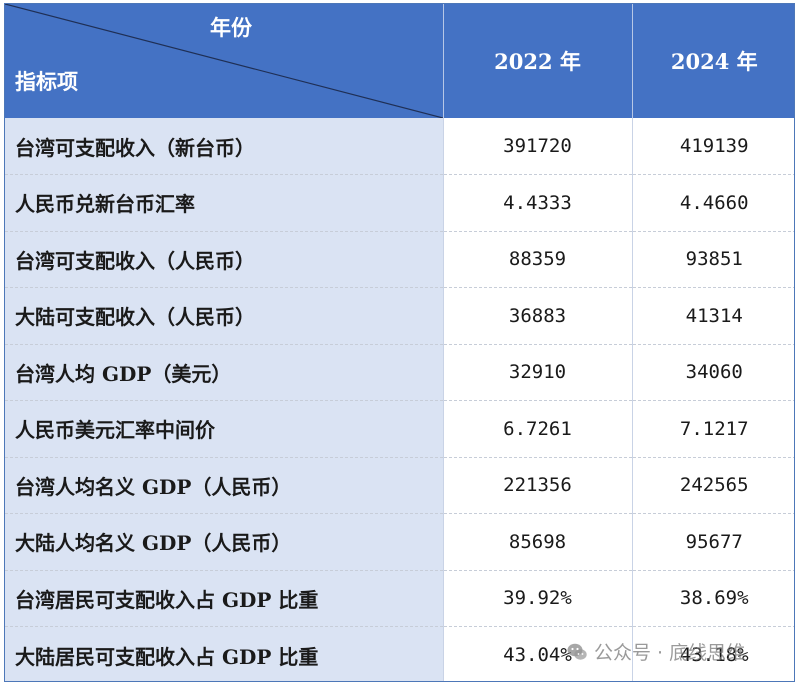 The width and height of the screenshot is (799, 685). I want to click on row-label: 台湾人均 GDP（美元）, so click(224, 372).